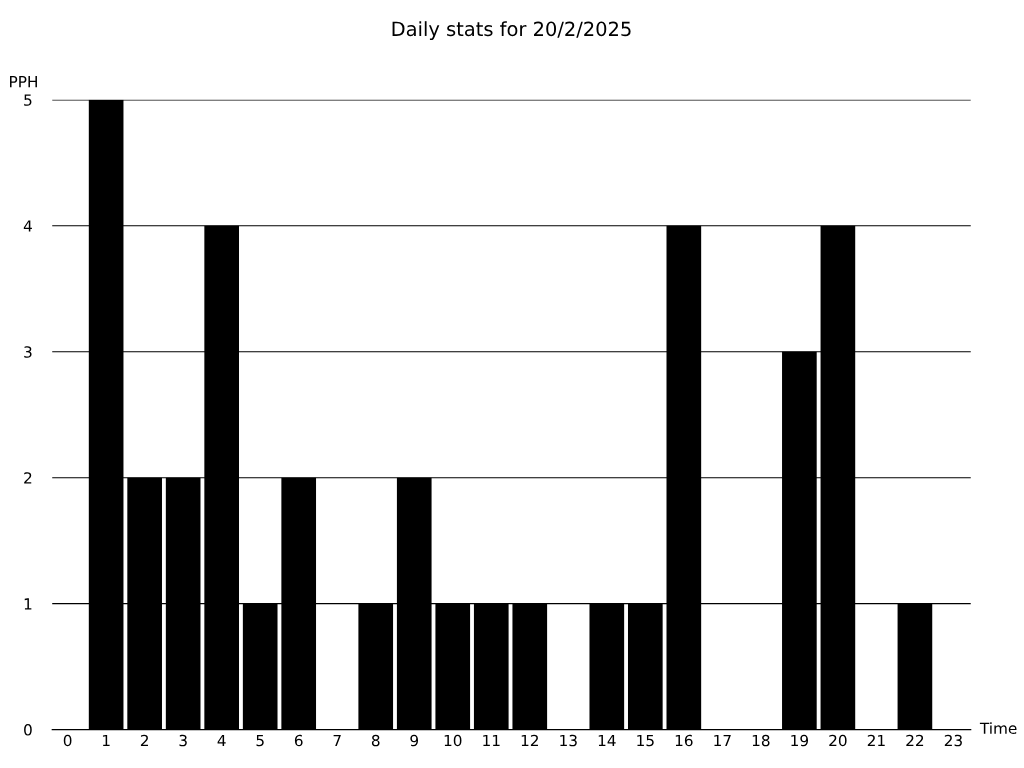 This screenshot has width=1024, height=768. Describe the element at coordinates (260, 740) in the screenshot. I see `x-tick-label: 5` at that location.